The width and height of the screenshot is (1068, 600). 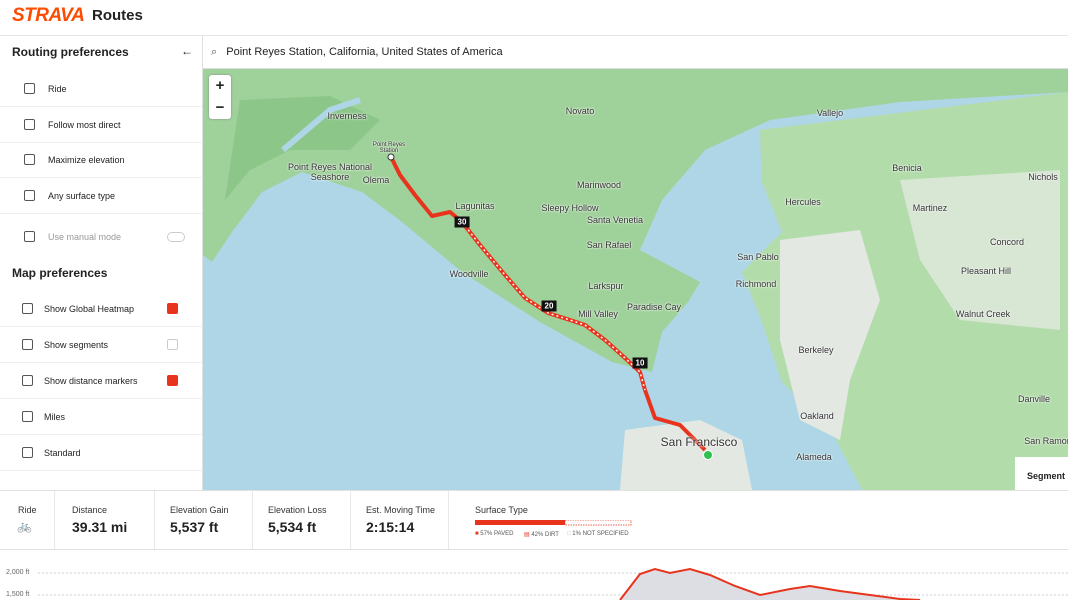 What do you see at coordinates (176, 236) in the screenshot?
I see `toggle` at bounding box center [176, 236].